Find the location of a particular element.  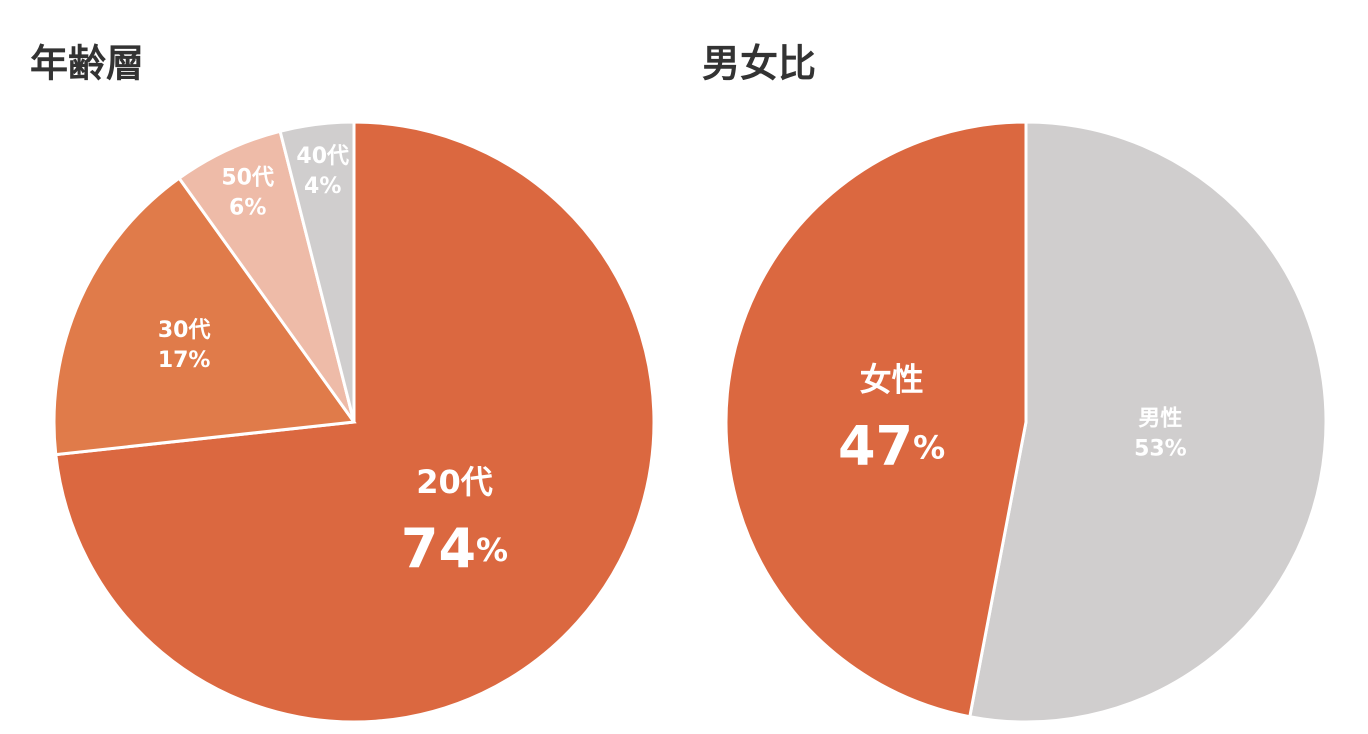

slice-value-label: 74% is located at coordinates (454, 548).